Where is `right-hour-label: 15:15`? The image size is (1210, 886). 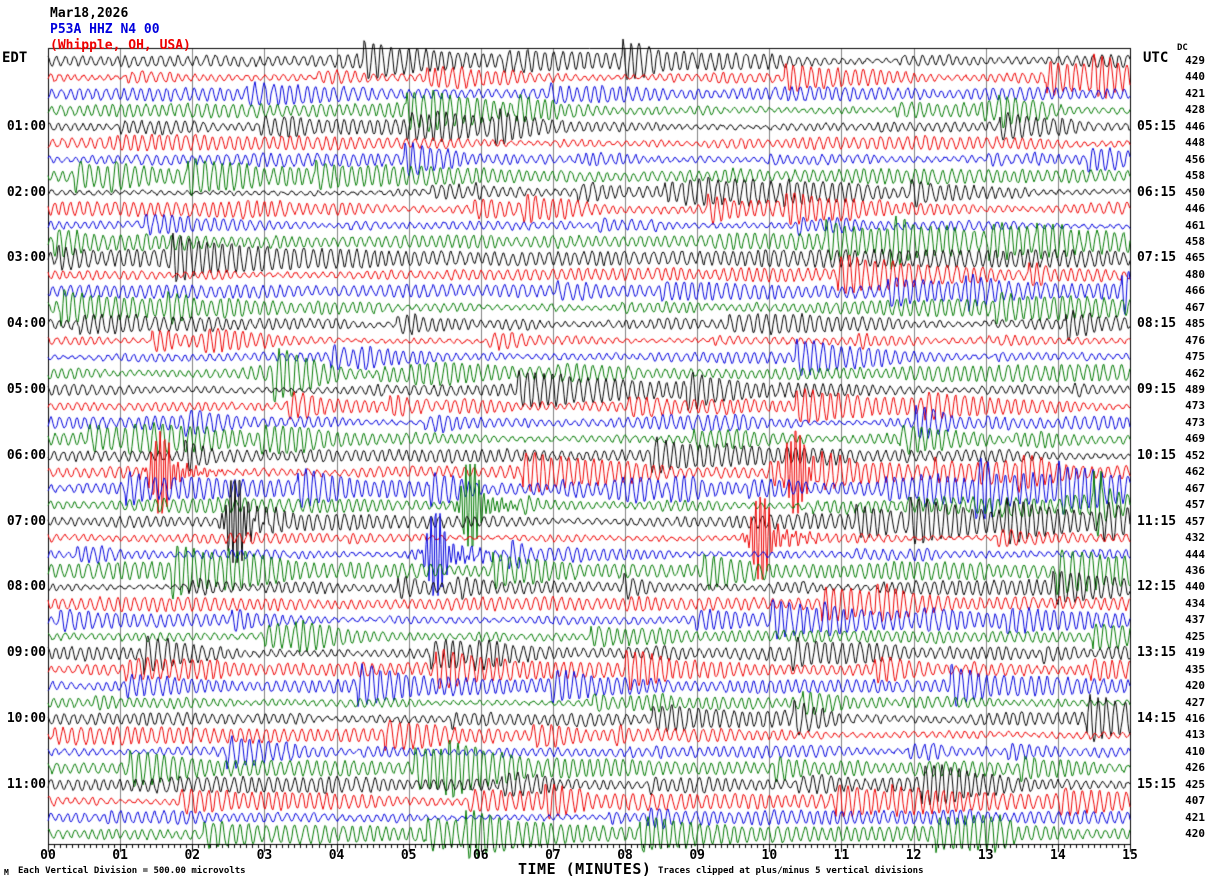 right-hour-label: 15:15 is located at coordinates (1157, 784).